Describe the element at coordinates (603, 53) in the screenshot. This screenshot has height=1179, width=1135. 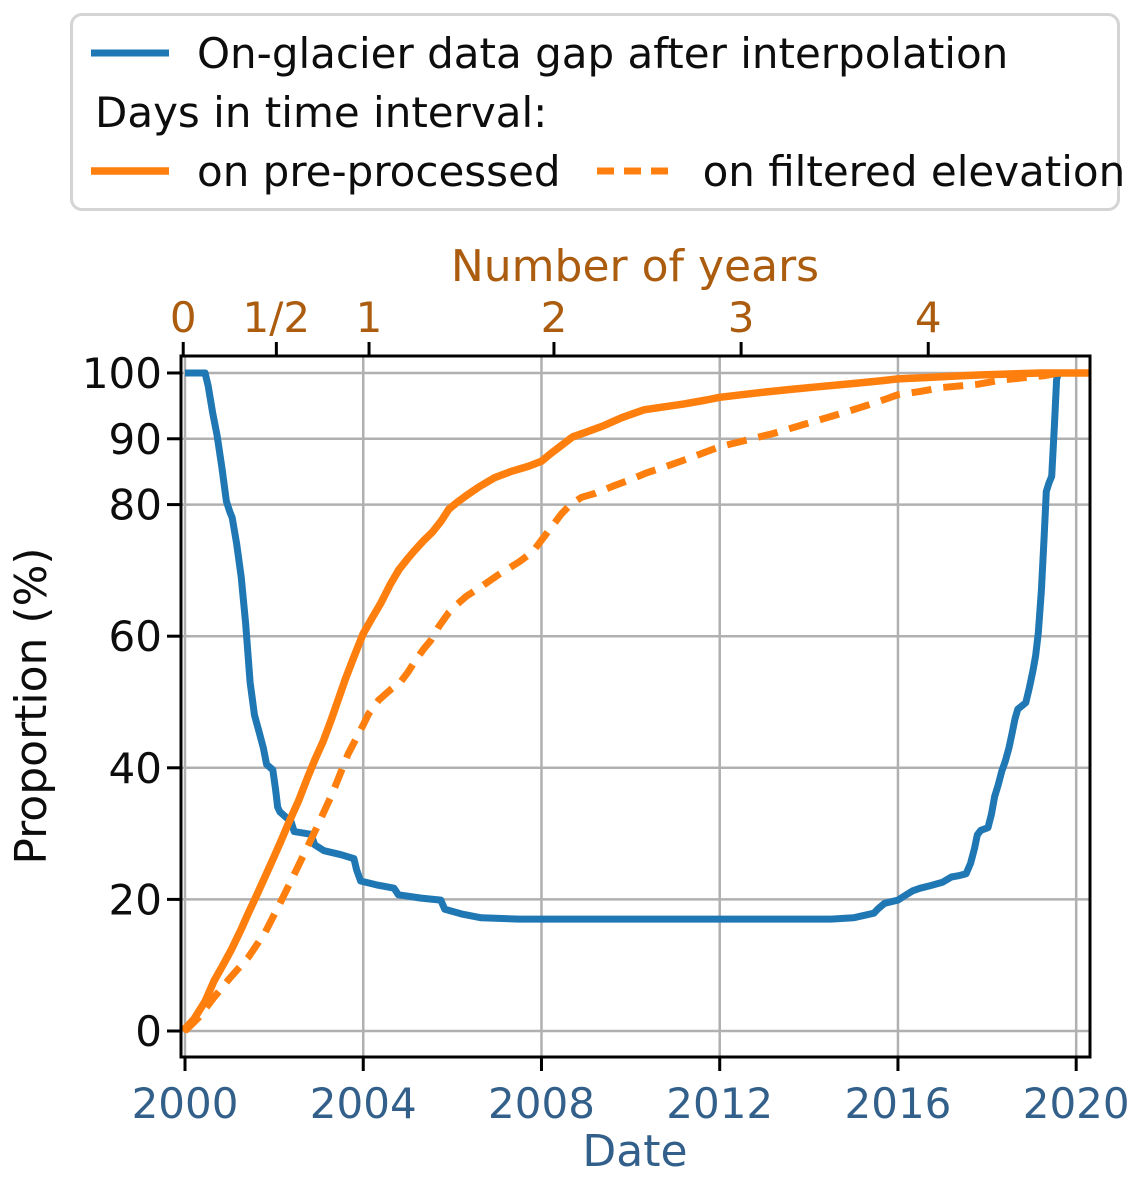
I see `legend-label-on-glacier-gap: On-glacier data gap after interpolation` at that location.